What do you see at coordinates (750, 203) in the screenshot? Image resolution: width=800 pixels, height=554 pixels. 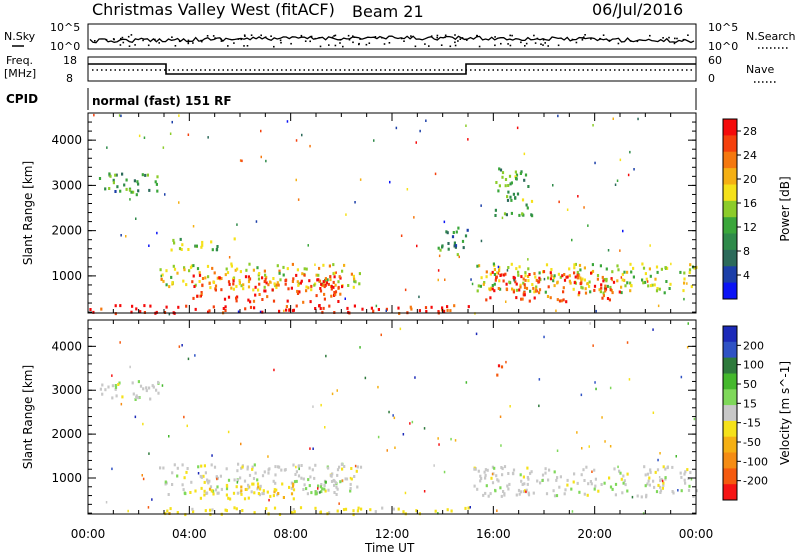 I see `colorbar-tick-label: 16` at bounding box center [750, 203].